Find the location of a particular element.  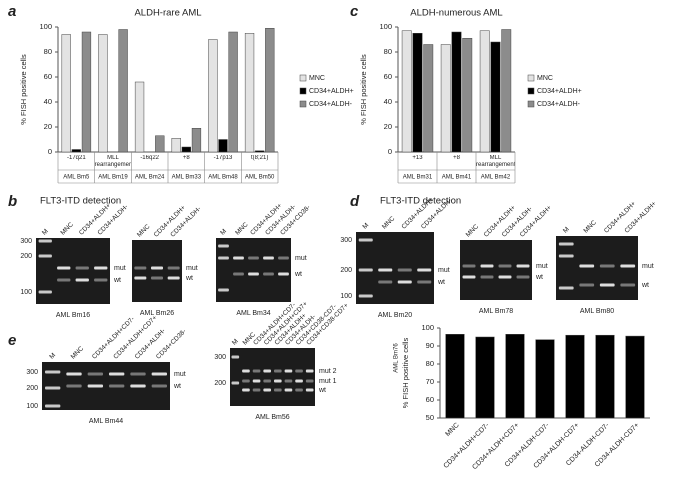

chart-title: ALDH-numerous AML is located at coordinates (456, 13).